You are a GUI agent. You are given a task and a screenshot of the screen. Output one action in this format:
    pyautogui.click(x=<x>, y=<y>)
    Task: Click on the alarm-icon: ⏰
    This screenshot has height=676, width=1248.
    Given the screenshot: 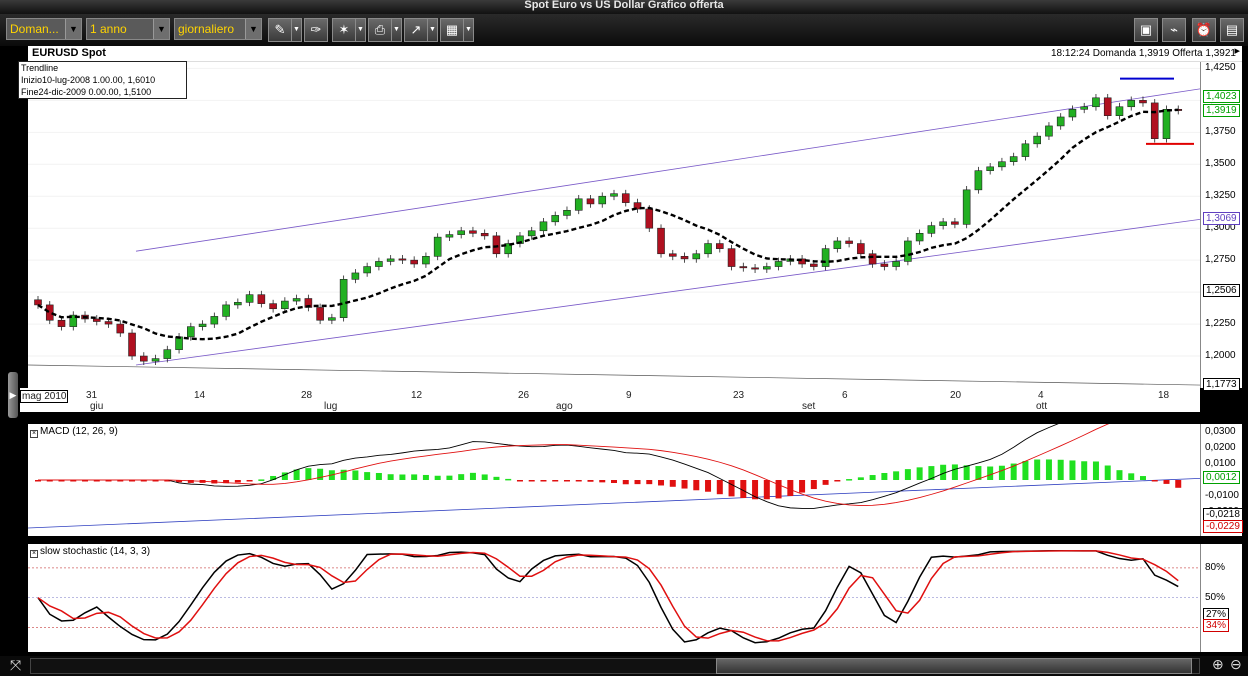 What is the action you would take?
    pyautogui.click(x=1204, y=30)
    